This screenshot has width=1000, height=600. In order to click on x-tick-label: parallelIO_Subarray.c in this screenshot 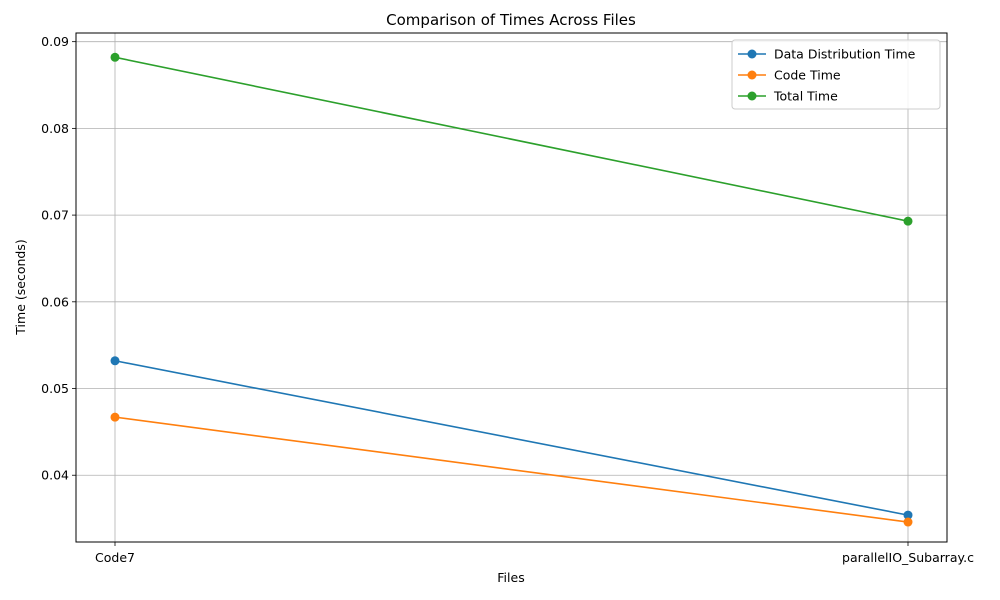, I will do `click(908, 557)`.